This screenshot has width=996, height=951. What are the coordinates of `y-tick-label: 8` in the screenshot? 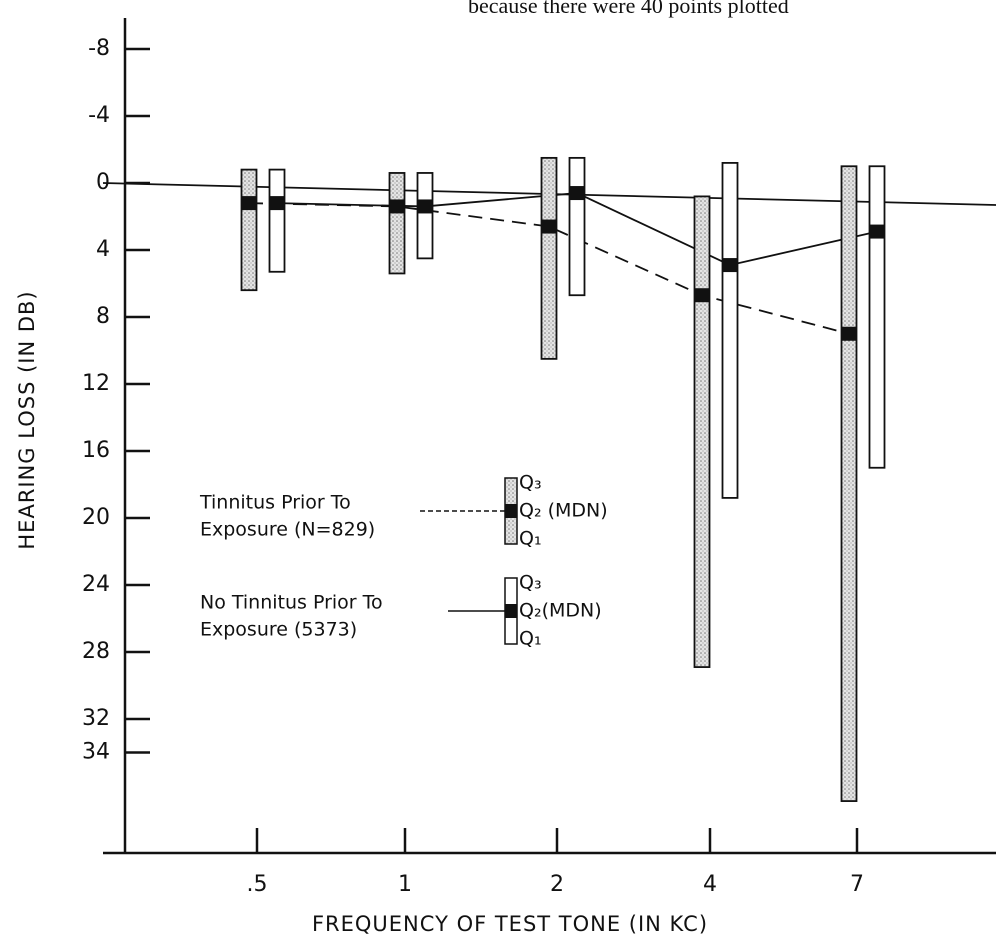 It's located at (103, 316).